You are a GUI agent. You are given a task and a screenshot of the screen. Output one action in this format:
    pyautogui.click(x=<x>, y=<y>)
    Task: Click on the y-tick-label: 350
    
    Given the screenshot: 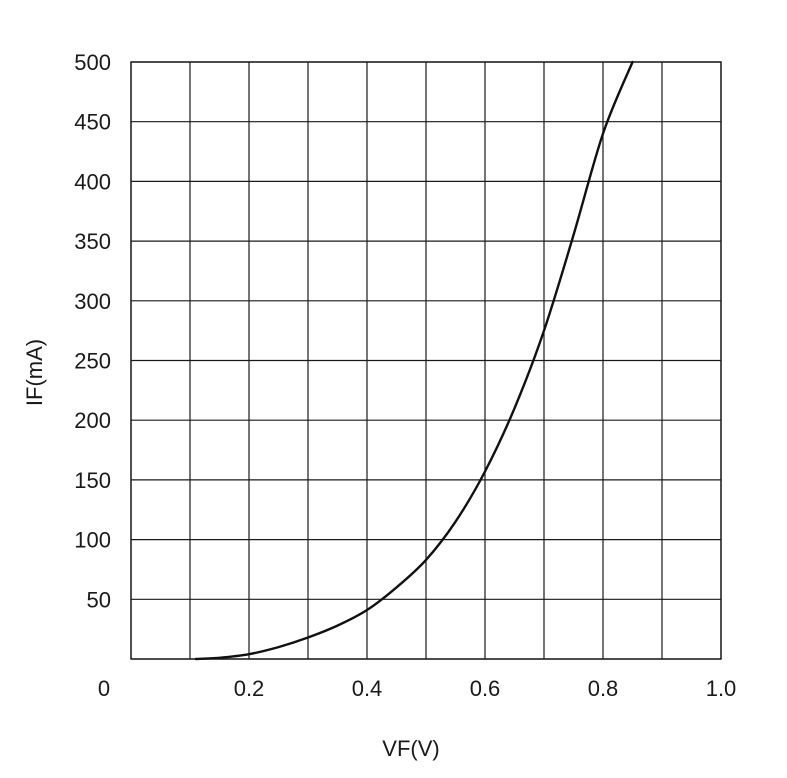 What is the action you would take?
    pyautogui.click(x=92, y=241)
    